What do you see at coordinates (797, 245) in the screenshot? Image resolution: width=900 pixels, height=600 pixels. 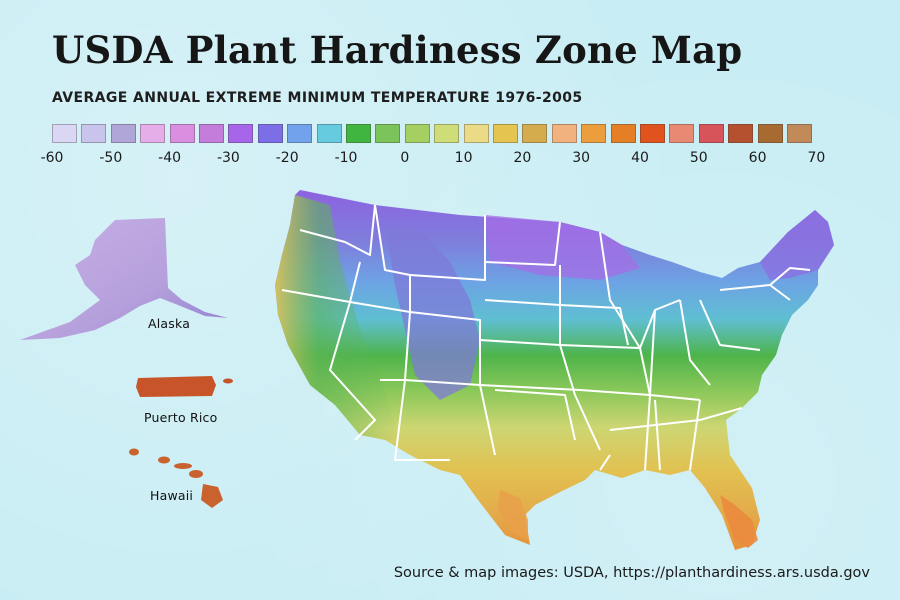 I see `new-england-cold-zone` at bounding box center [797, 245].